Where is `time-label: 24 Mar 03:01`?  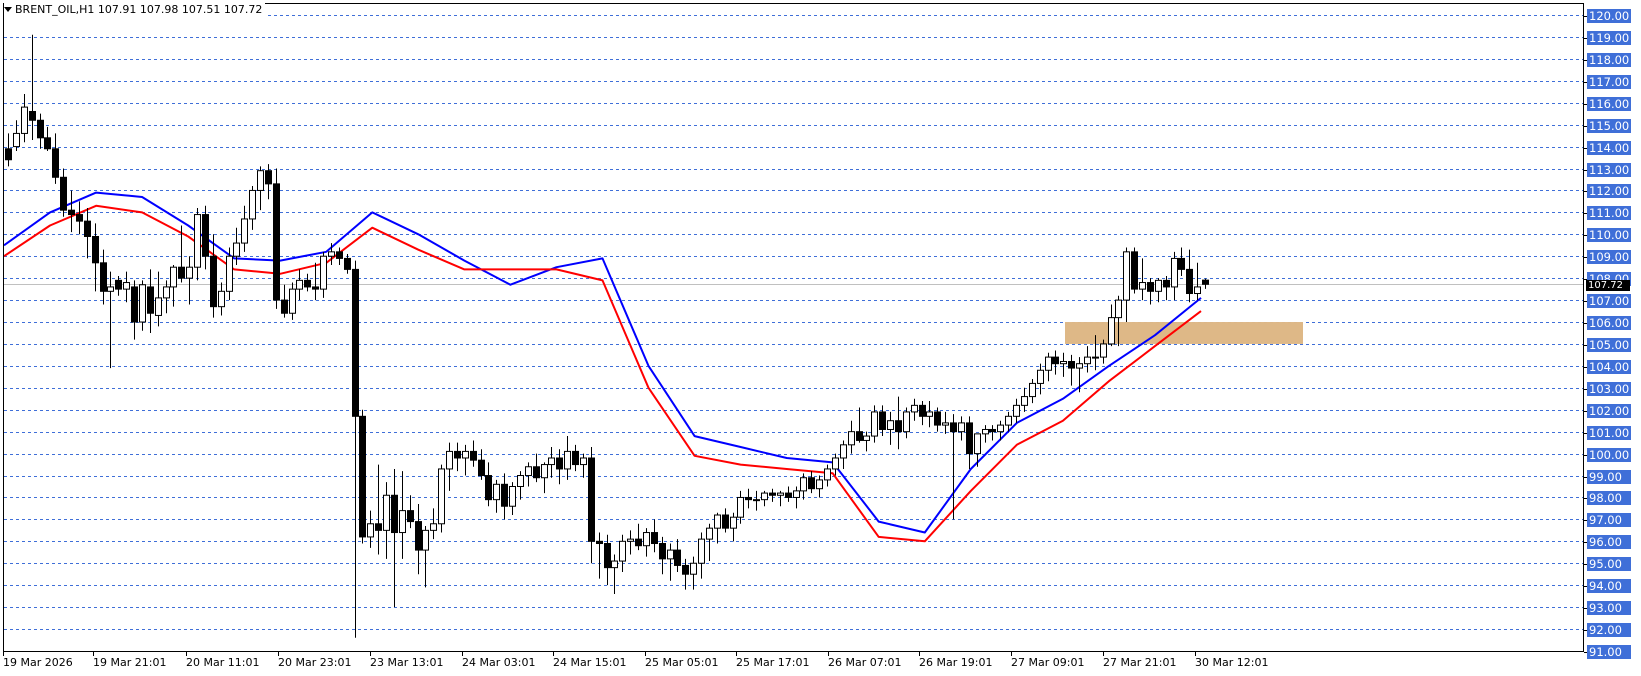 time-label: 24 Mar 03:01 is located at coordinates (499, 662).